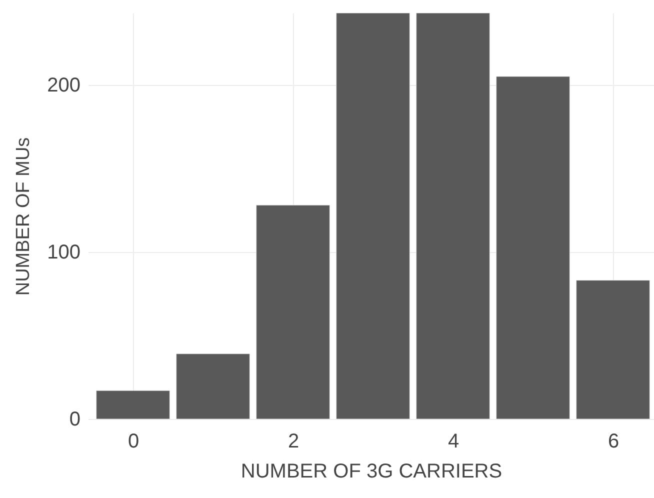 Image resolution: width=654 pixels, height=498 pixels. Describe the element at coordinates (63, 85) in the screenshot. I see `y-tick-label: 200` at that location.